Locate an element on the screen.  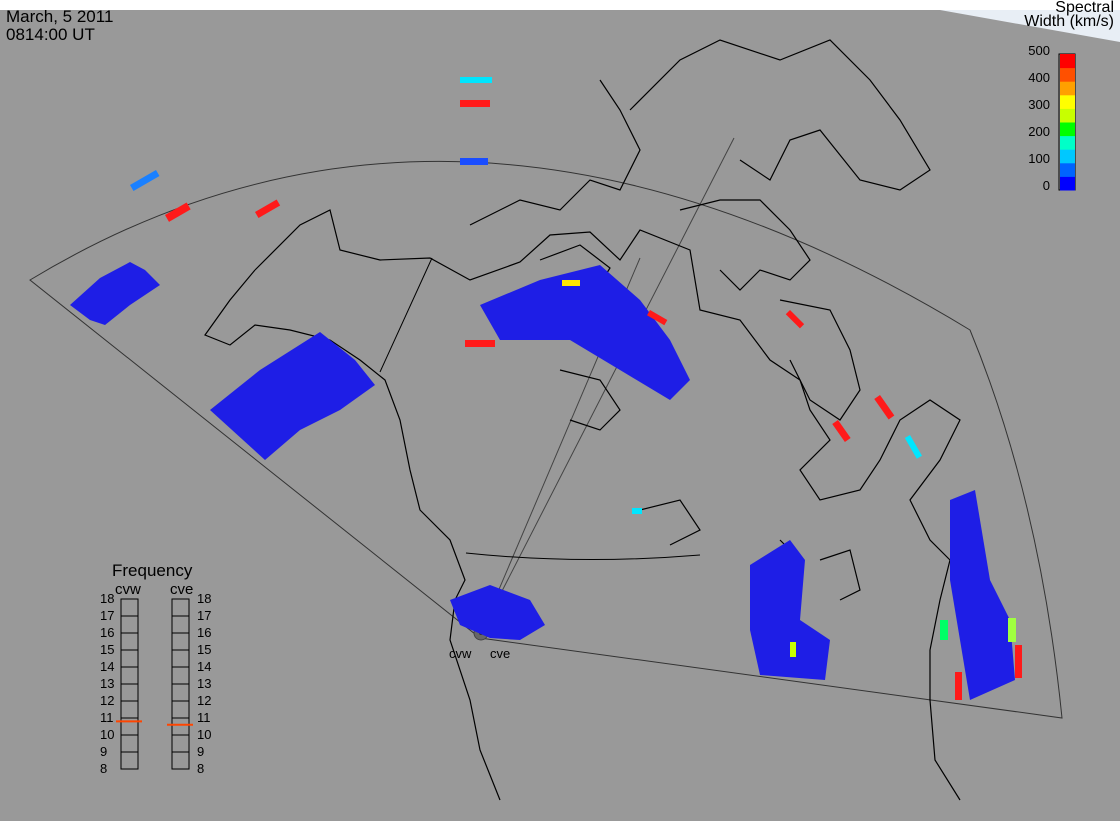
beam-line-west is located at coordinates (607, 386).